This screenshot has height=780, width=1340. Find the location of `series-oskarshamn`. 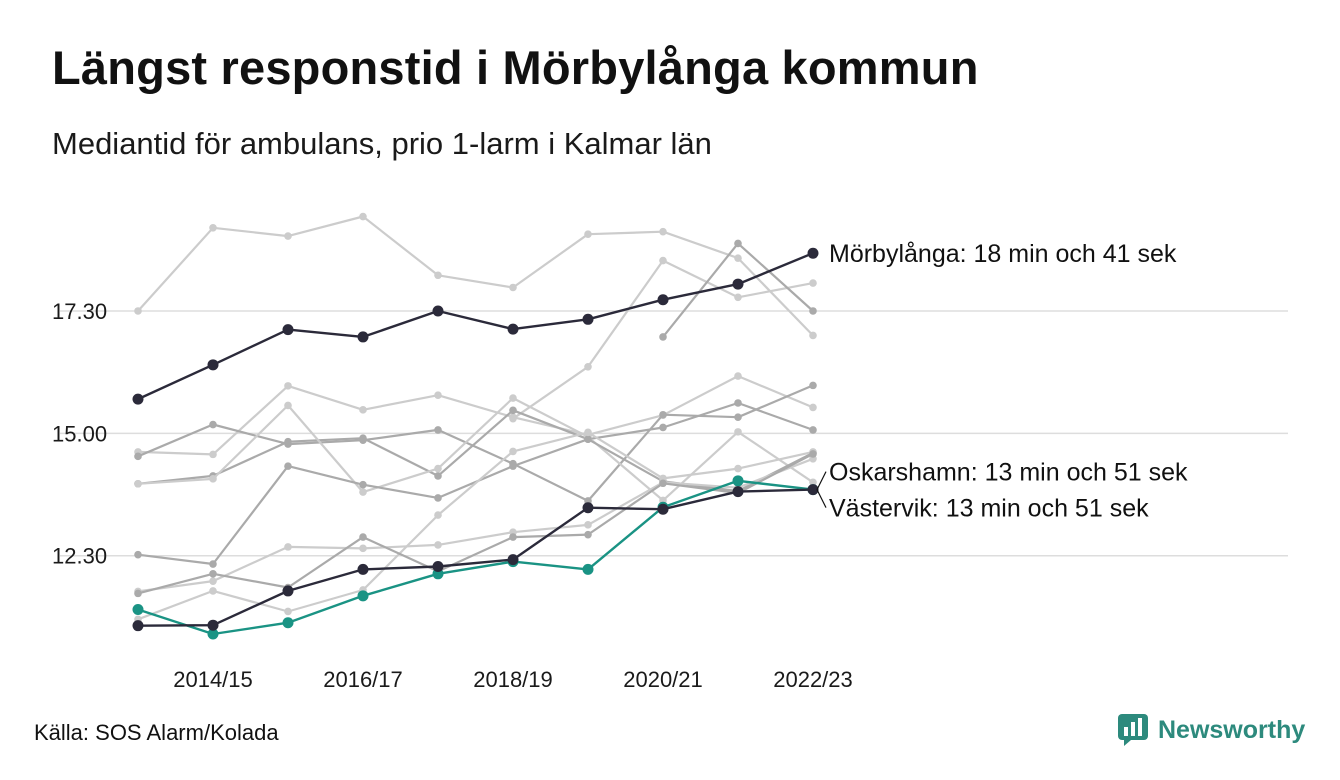

series-oskarshamn is located at coordinates (475, 558).